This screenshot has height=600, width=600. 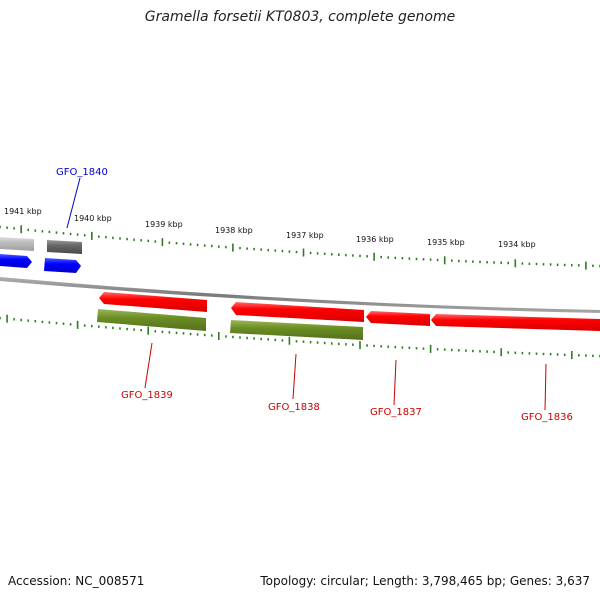 What do you see at coordinates (300, 295) in the screenshot?
I see `genome-backbone` at bounding box center [300, 295].